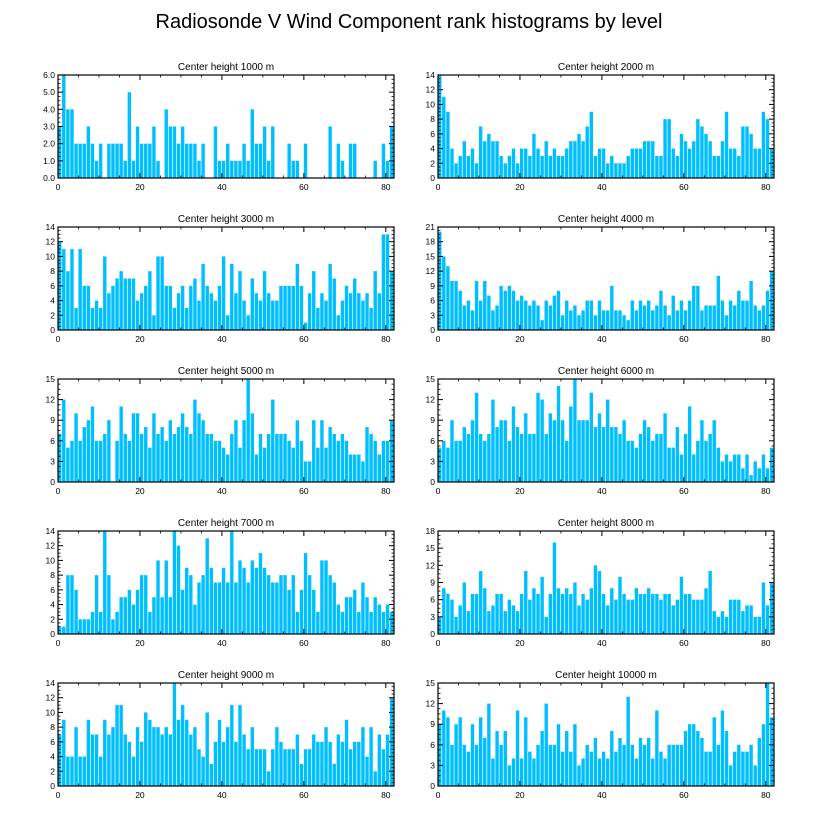 Image resolution: width=818 pixels, height=824 pixels. I want to click on y-tick-label: 10, so click(431, 104).